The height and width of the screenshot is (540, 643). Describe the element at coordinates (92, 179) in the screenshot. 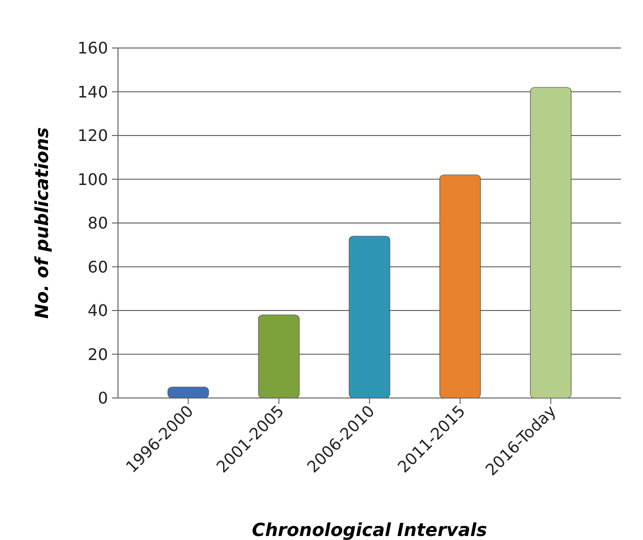

I see `y-tick-label: 100` at that location.